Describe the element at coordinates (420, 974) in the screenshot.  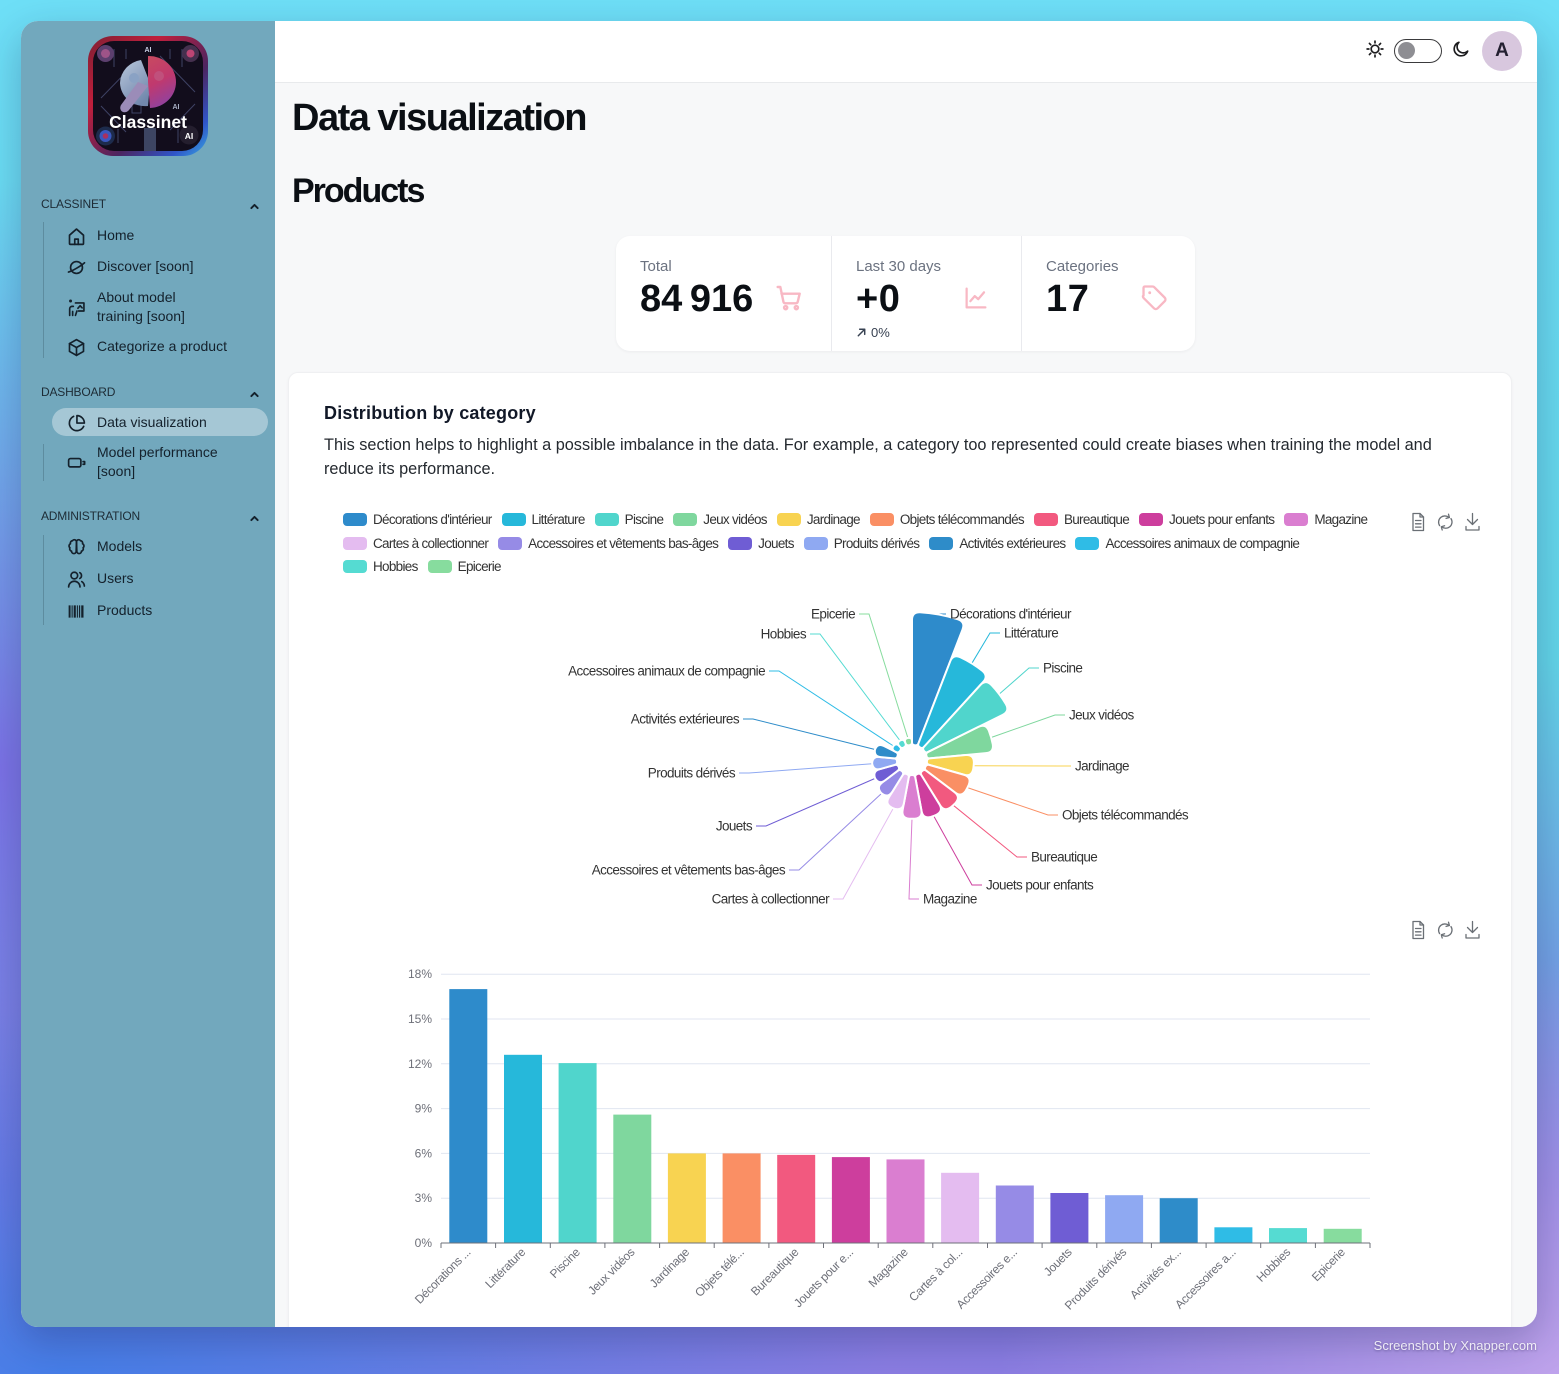
I see `svg-text: 18%` at that location.